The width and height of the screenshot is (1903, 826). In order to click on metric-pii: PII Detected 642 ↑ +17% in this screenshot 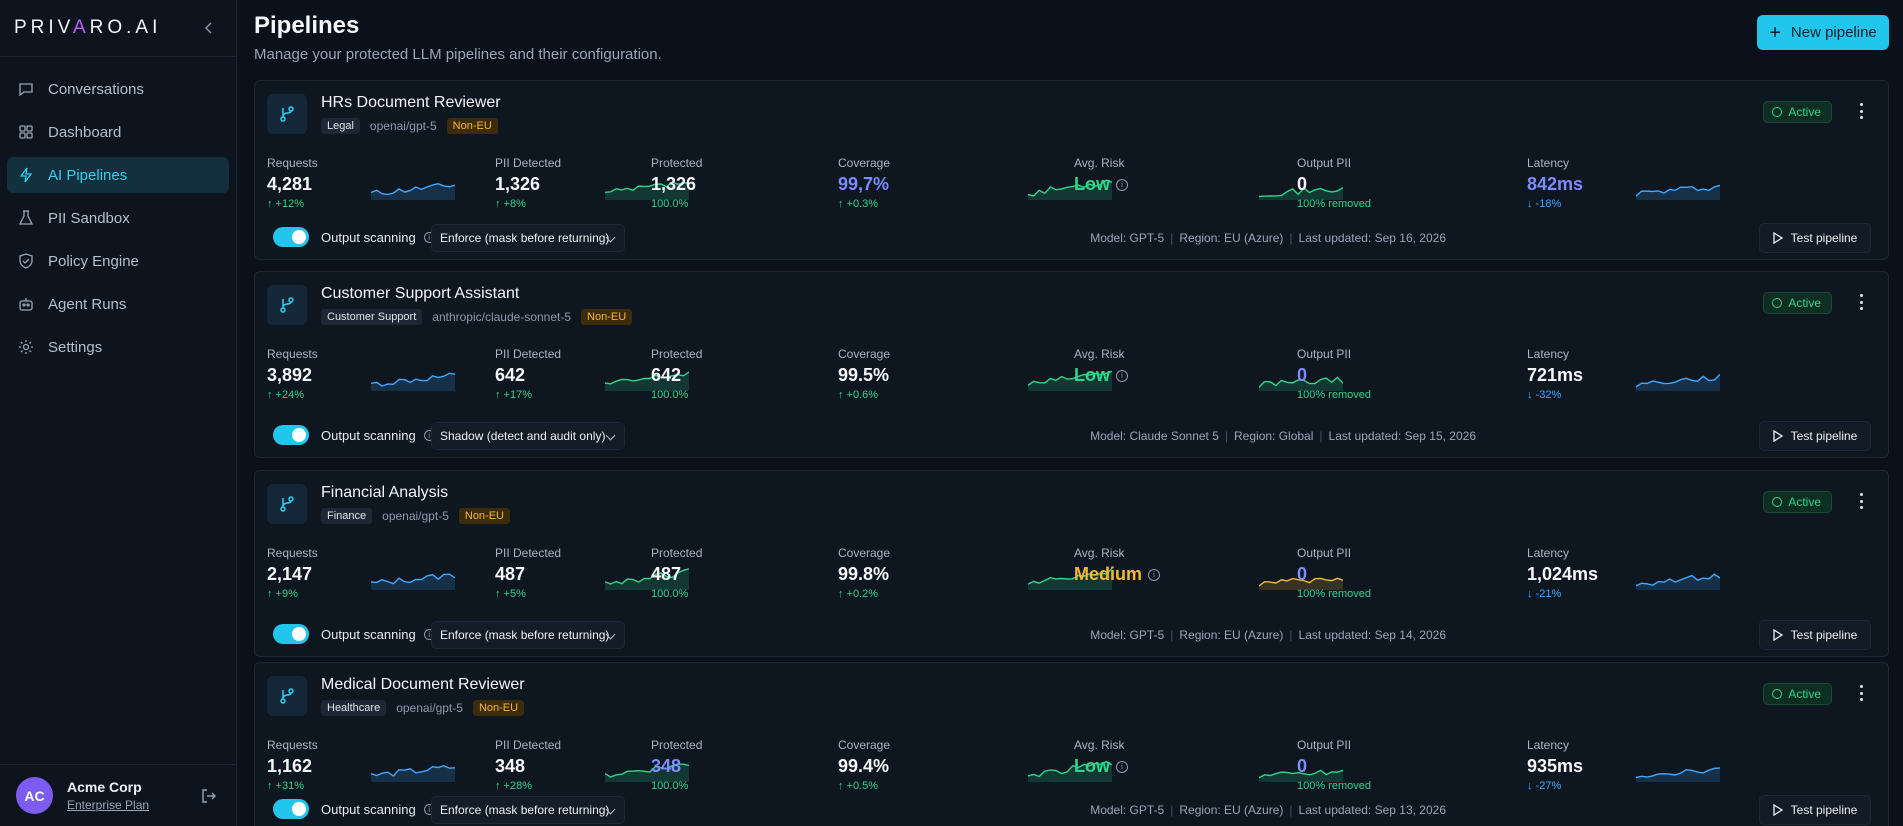, I will do `click(528, 374)`.